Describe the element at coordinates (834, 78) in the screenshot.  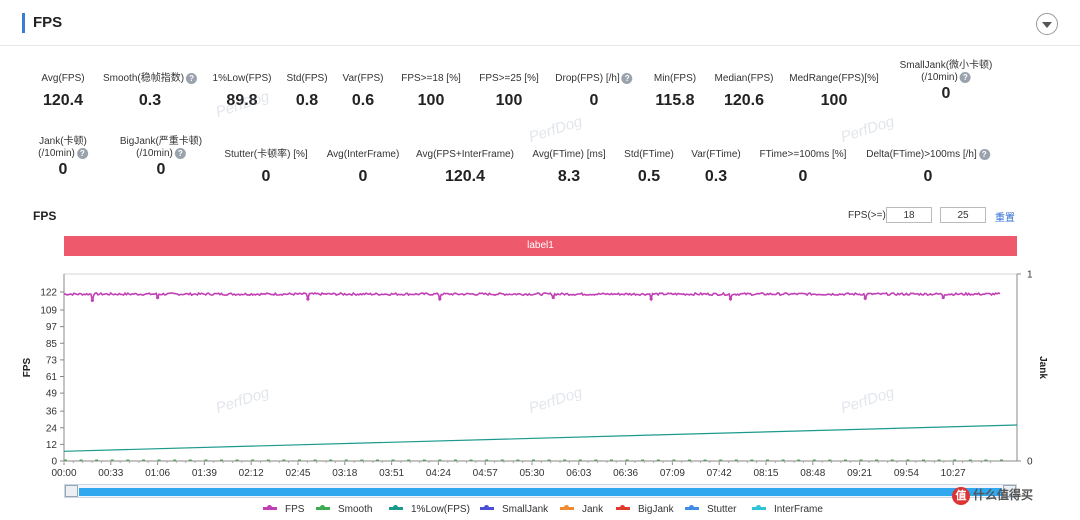
I see `stat-label: MedRange(FPS)[%]` at that location.